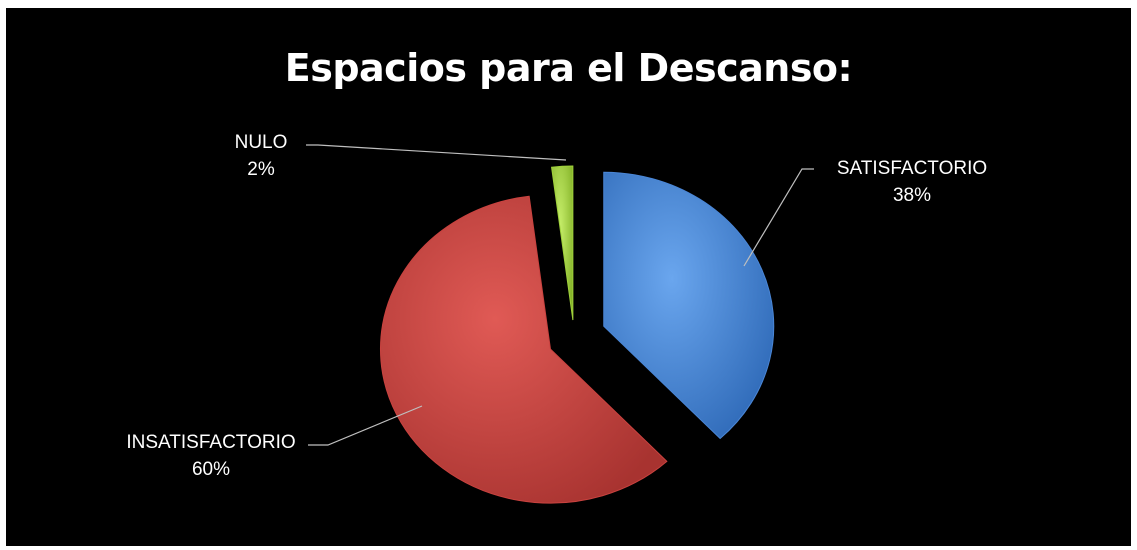 The width and height of the screenshot is (1137, 550). I want to click on chart-title: Espacios para el Descanso:, so click(568, 68).